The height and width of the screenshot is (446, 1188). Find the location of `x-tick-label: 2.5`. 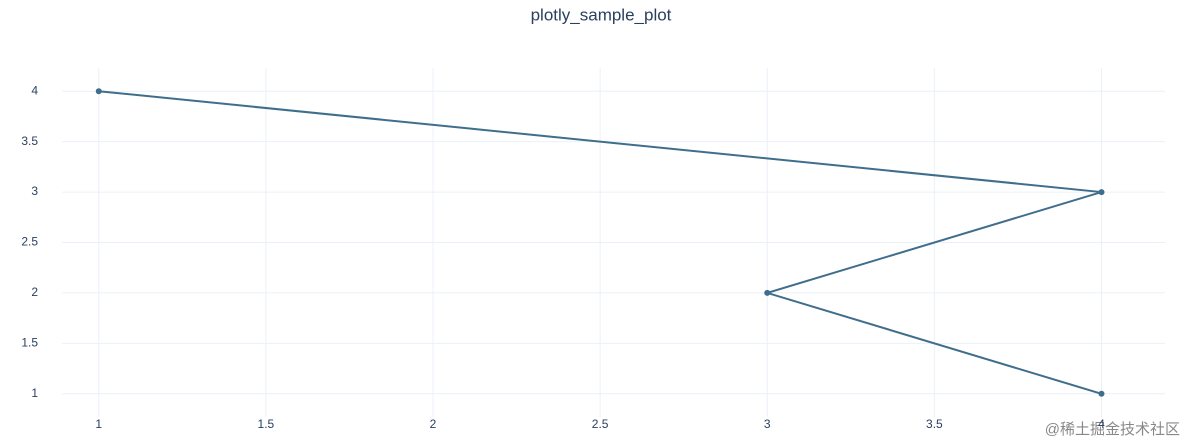

x-tick-label: 2.5 is located at coordinates (600, 424).